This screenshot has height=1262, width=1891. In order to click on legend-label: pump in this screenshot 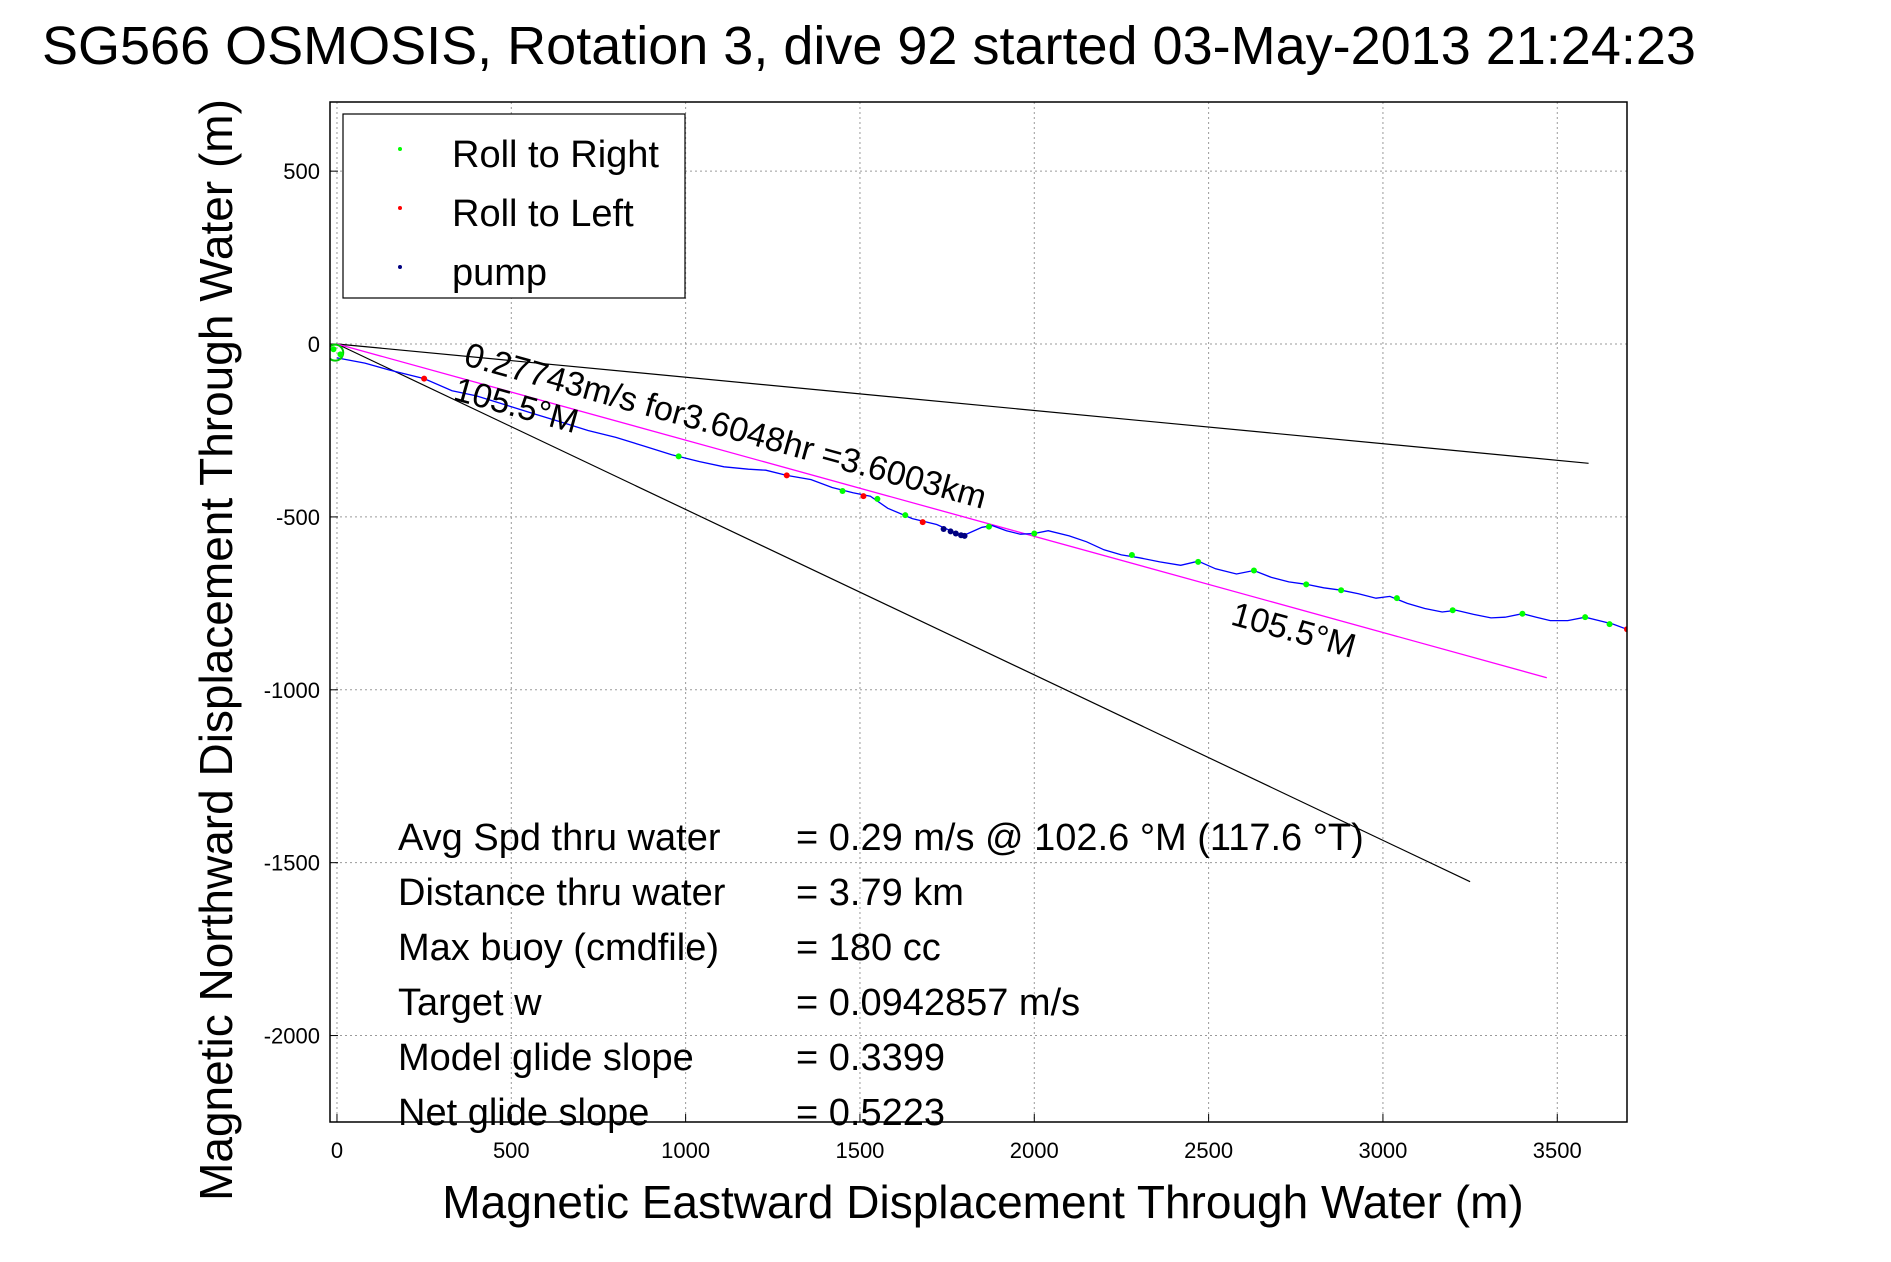, I will do `click(499, 273)`.